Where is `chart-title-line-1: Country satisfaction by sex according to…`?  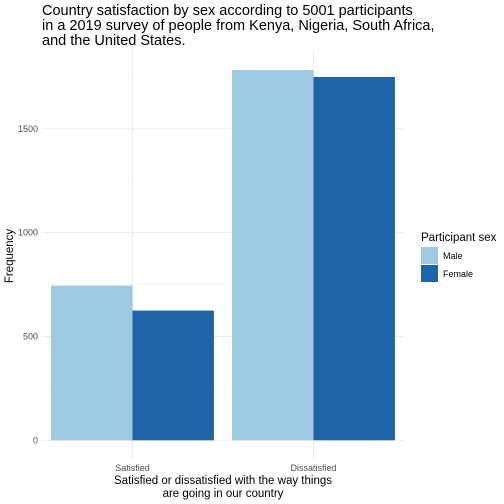
chart-title-line-1: Country satisfaction by sex according to… is located at coordinates (227, 11).